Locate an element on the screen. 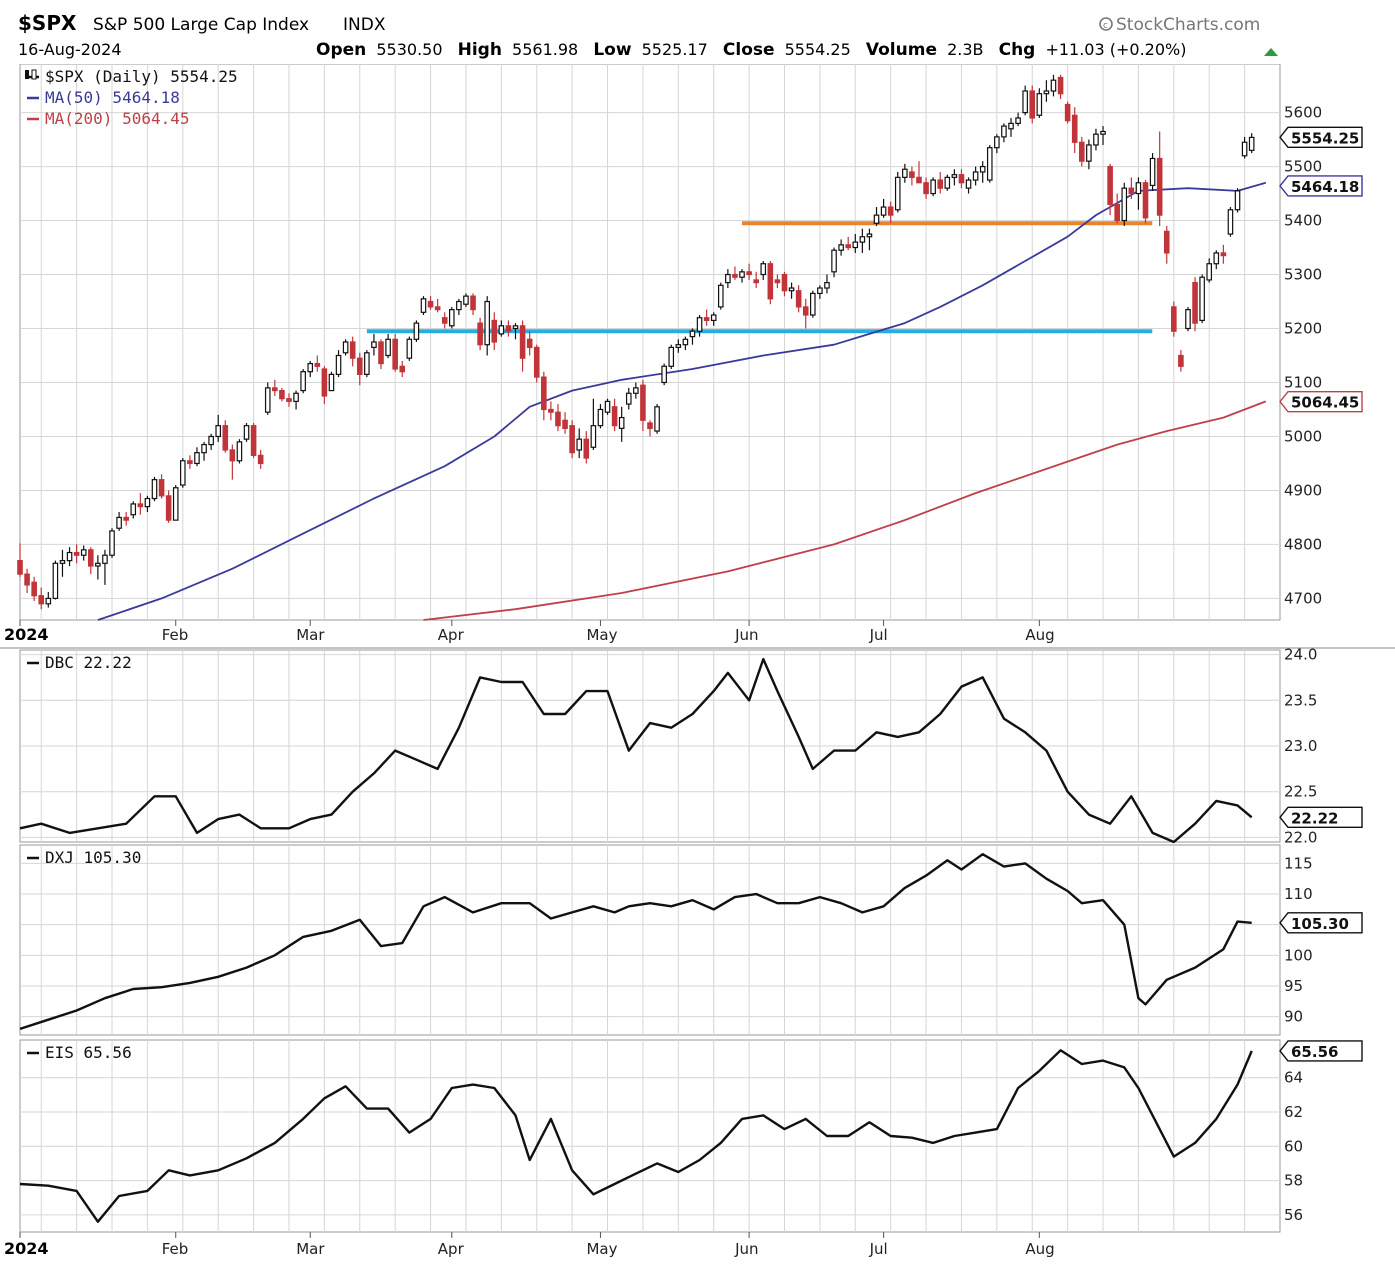  copyright-glyph: c is located at coordinates (1105, 26).